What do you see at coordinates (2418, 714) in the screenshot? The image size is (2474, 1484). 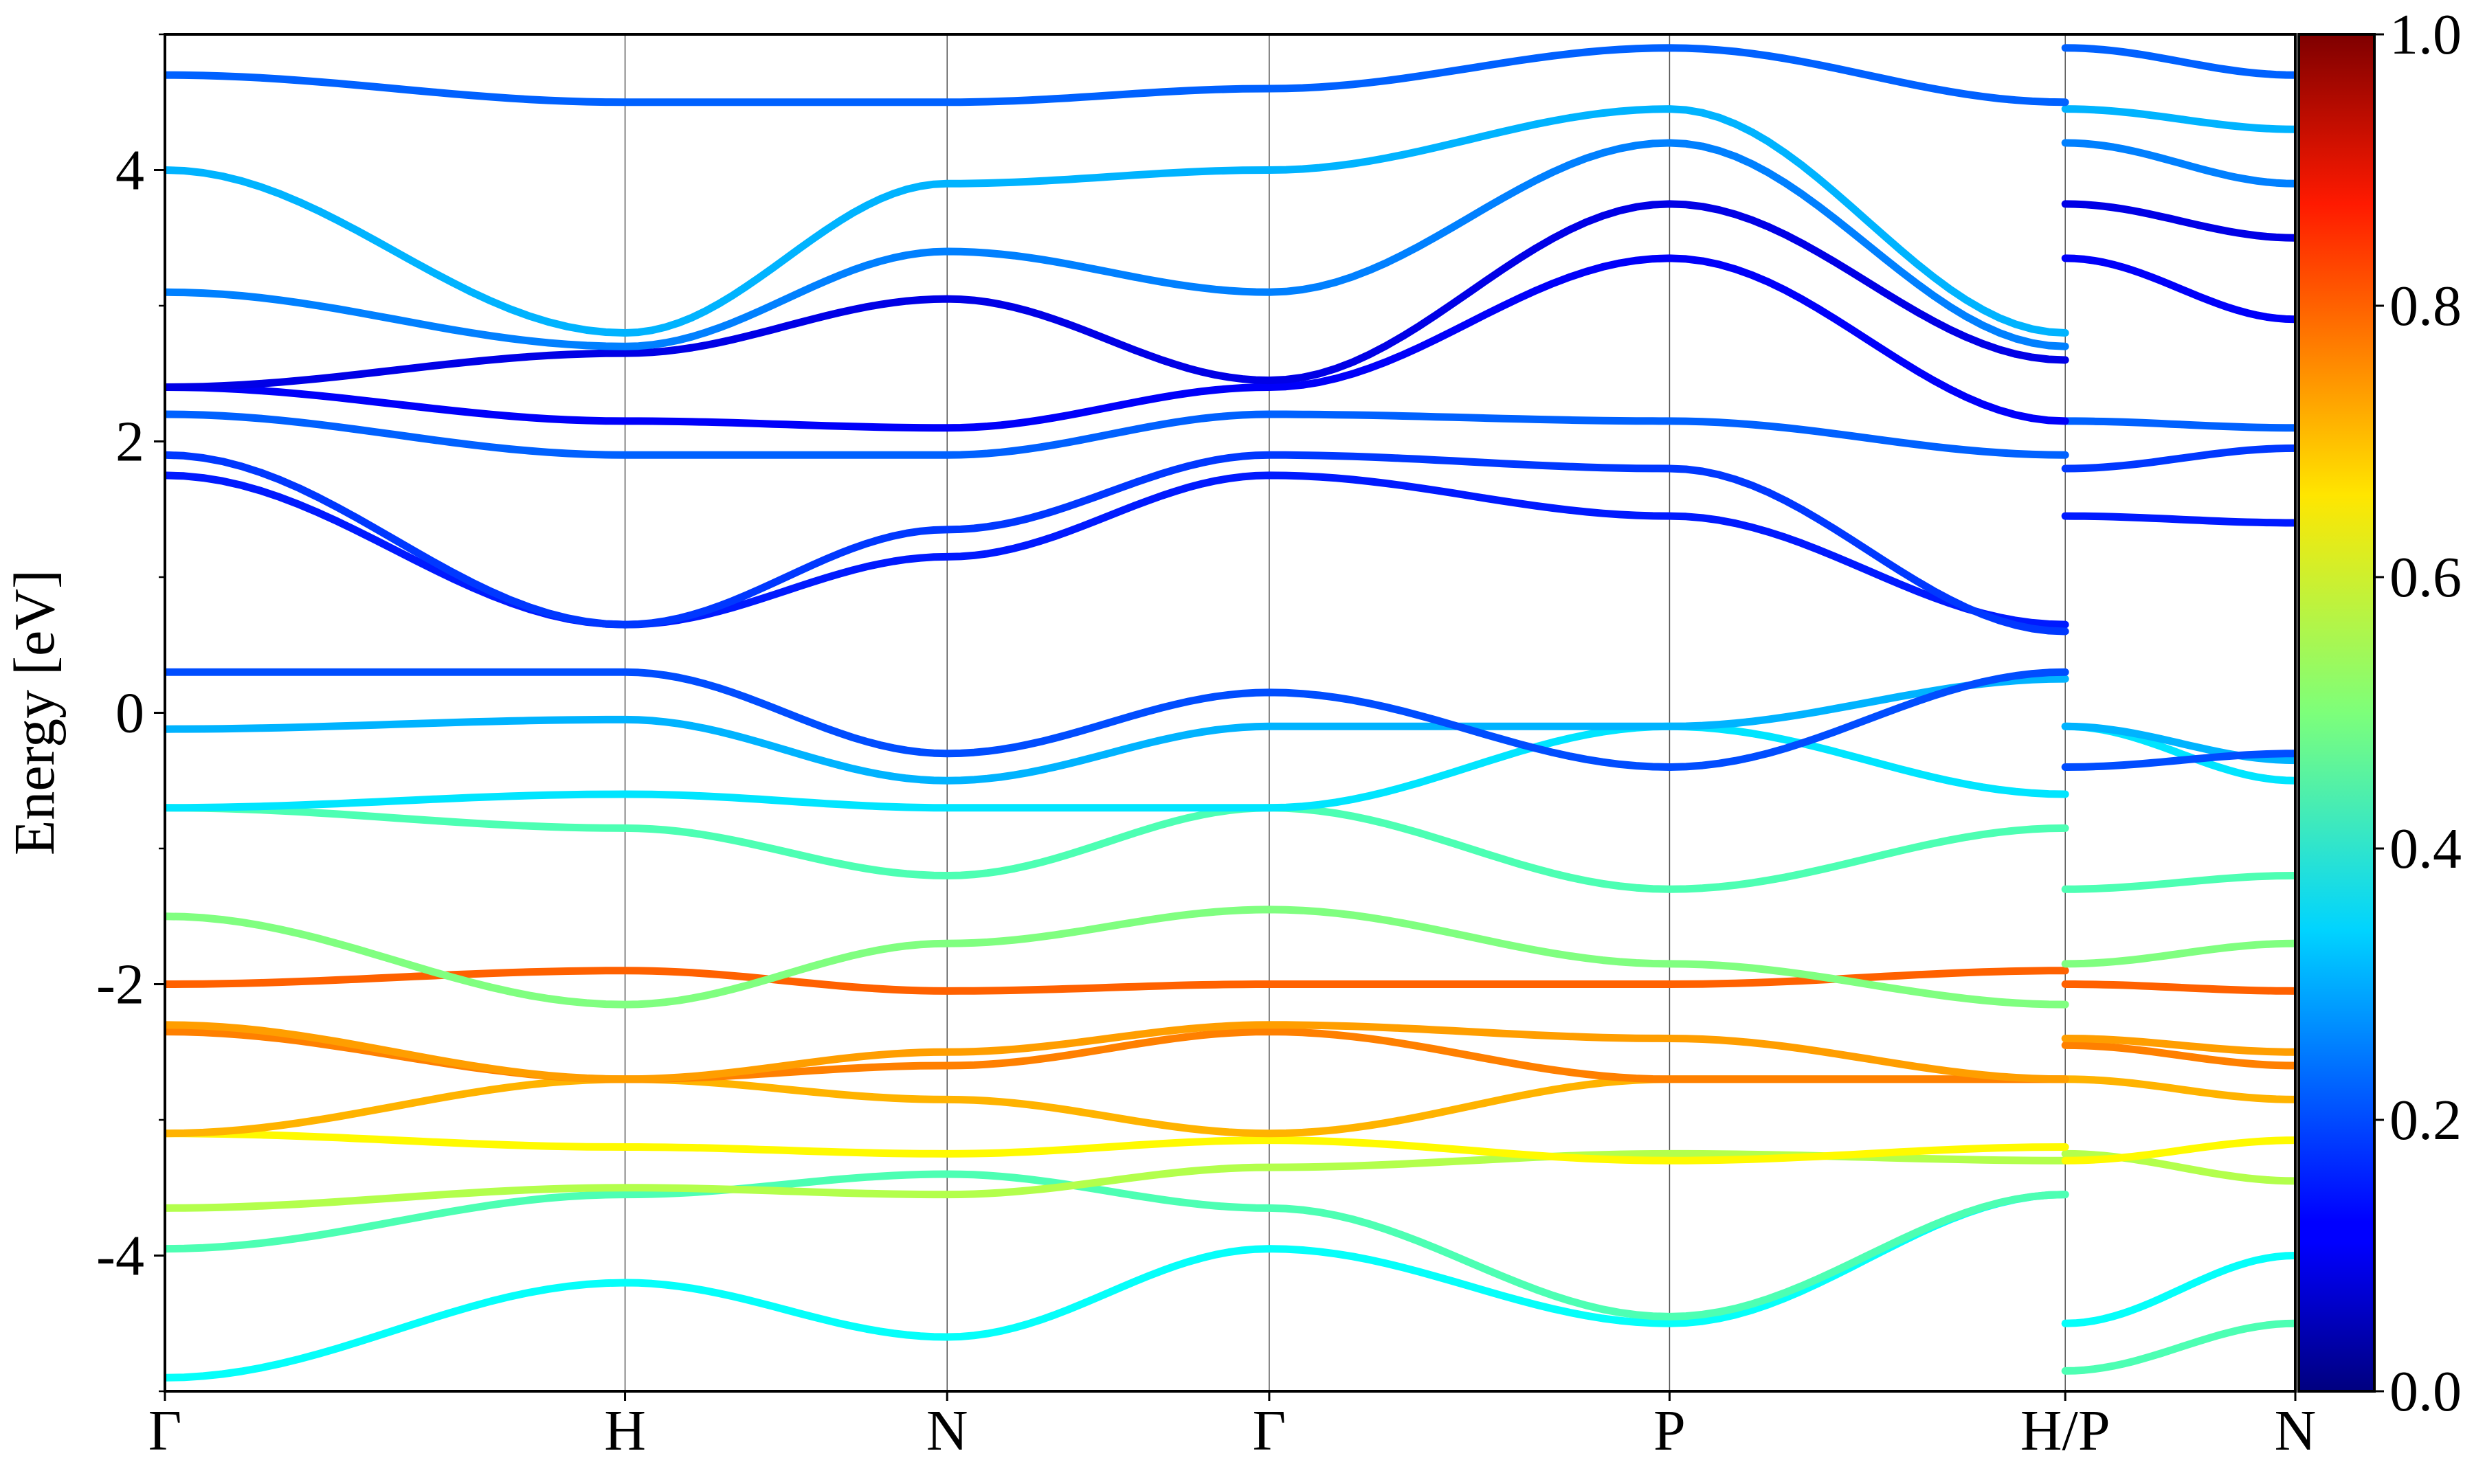 I see `colorbar-ticks: 0.0 0.2 0.4 0.6 0.8 1.0` at bounding box center [2418, 714].